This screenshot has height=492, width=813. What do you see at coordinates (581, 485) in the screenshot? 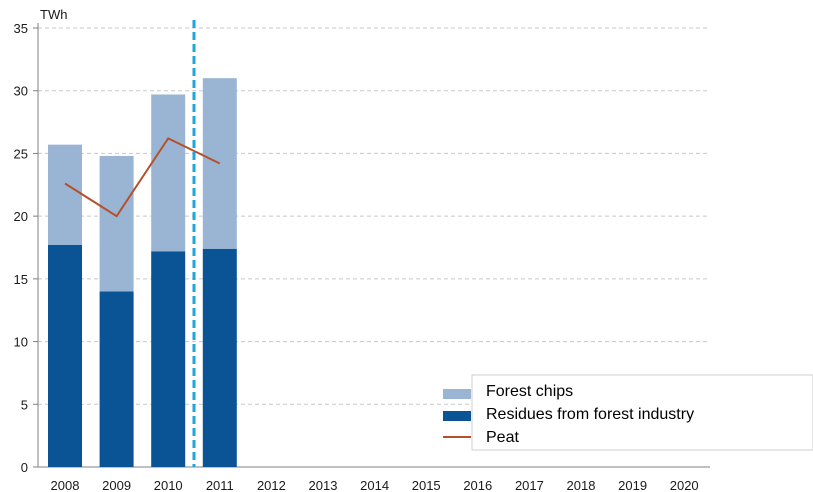
I see `x-tick-label: 2018` at bounding box center [581, 485].